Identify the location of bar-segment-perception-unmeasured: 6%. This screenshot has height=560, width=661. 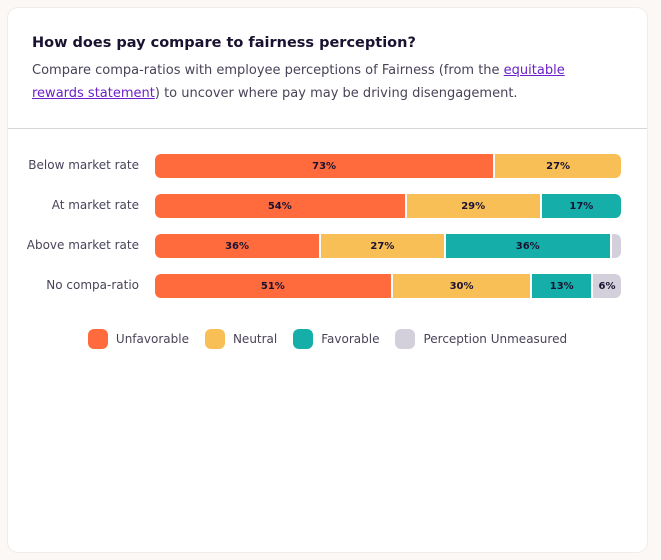
(607, 286).